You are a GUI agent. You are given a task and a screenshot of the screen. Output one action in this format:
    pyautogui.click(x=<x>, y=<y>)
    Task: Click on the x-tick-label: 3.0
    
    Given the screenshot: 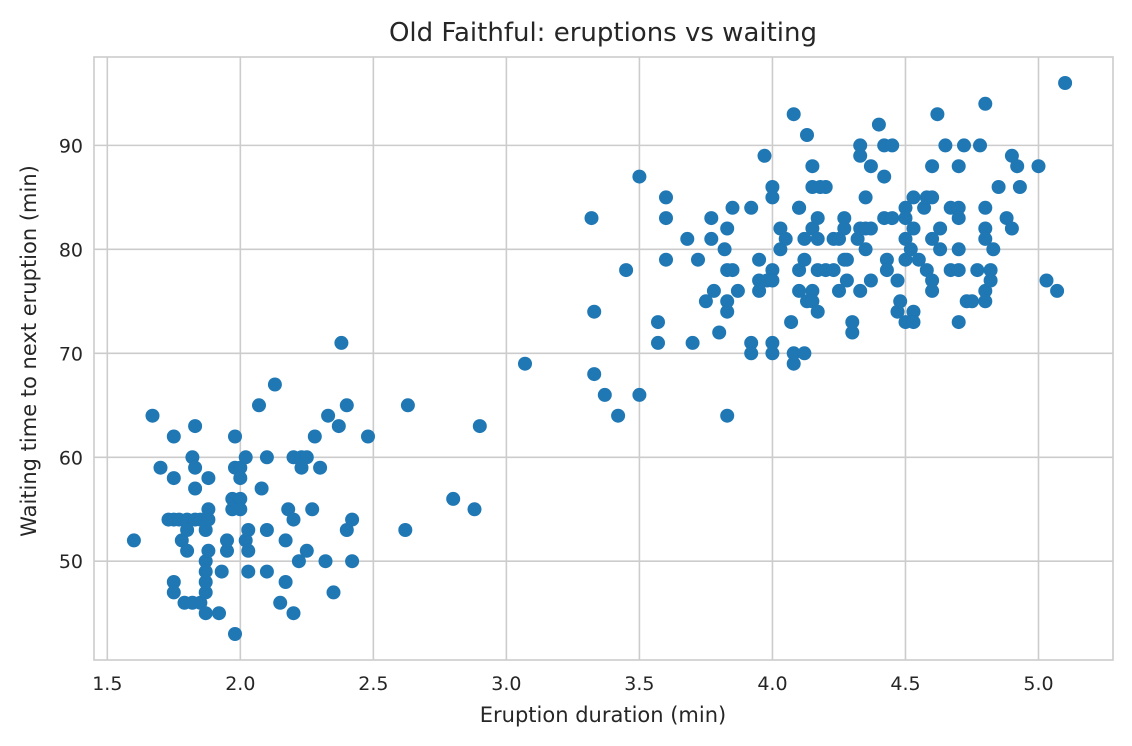 What is the action you would take?
    pyautogui.click(x=506, y=684)
    